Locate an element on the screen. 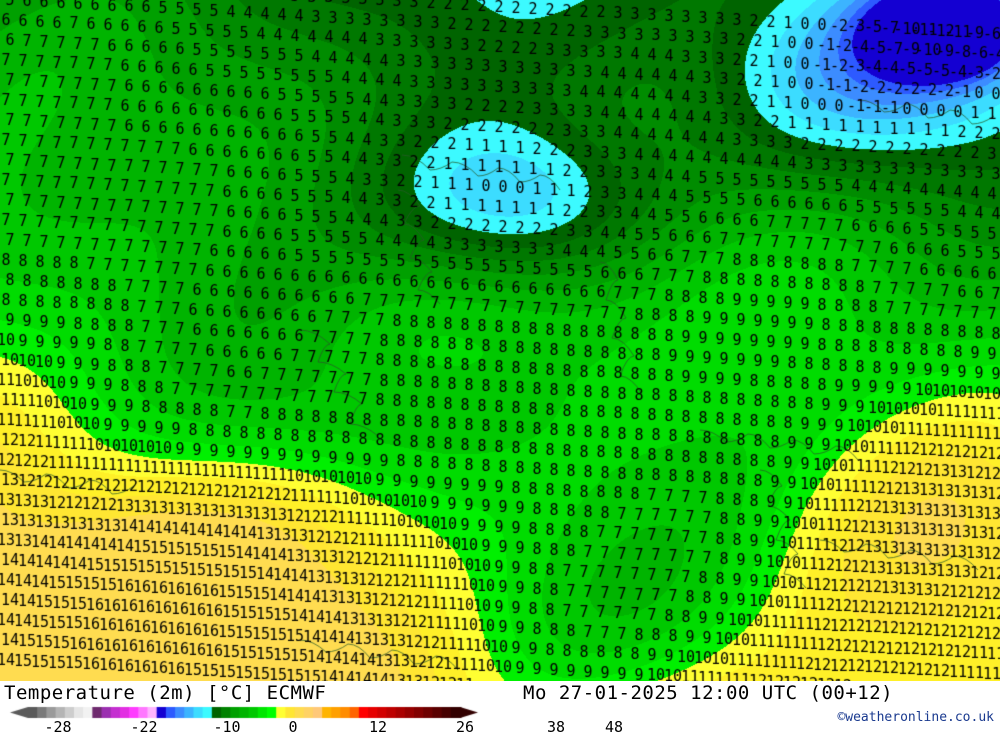 Image resolution: width=1000 pixels, height=733 pixels. legend-tick-5: 26 is located at coordinates (465, 725).